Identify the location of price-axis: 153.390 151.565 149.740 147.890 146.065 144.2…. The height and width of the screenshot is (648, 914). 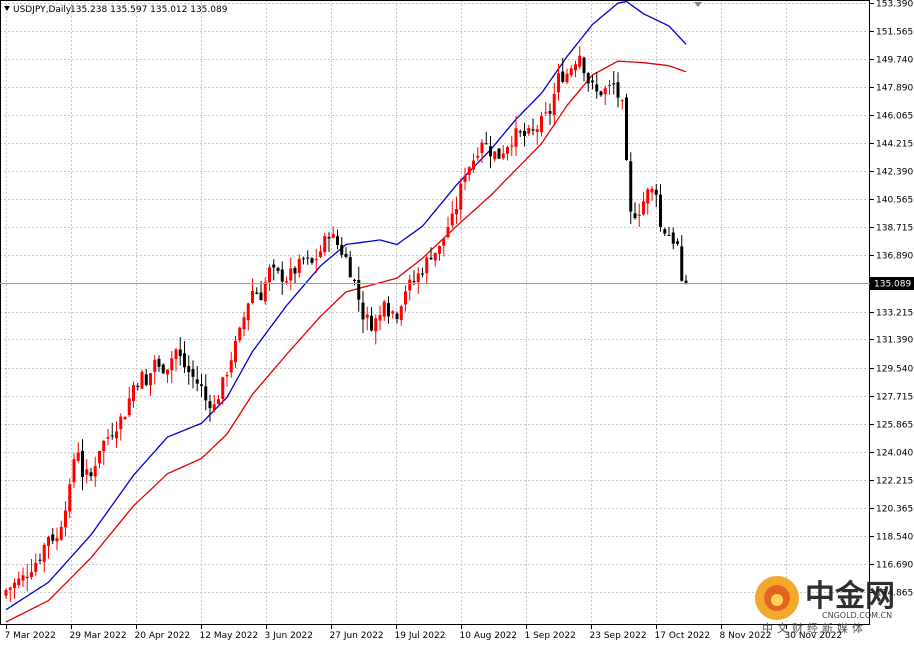
(891, 299).